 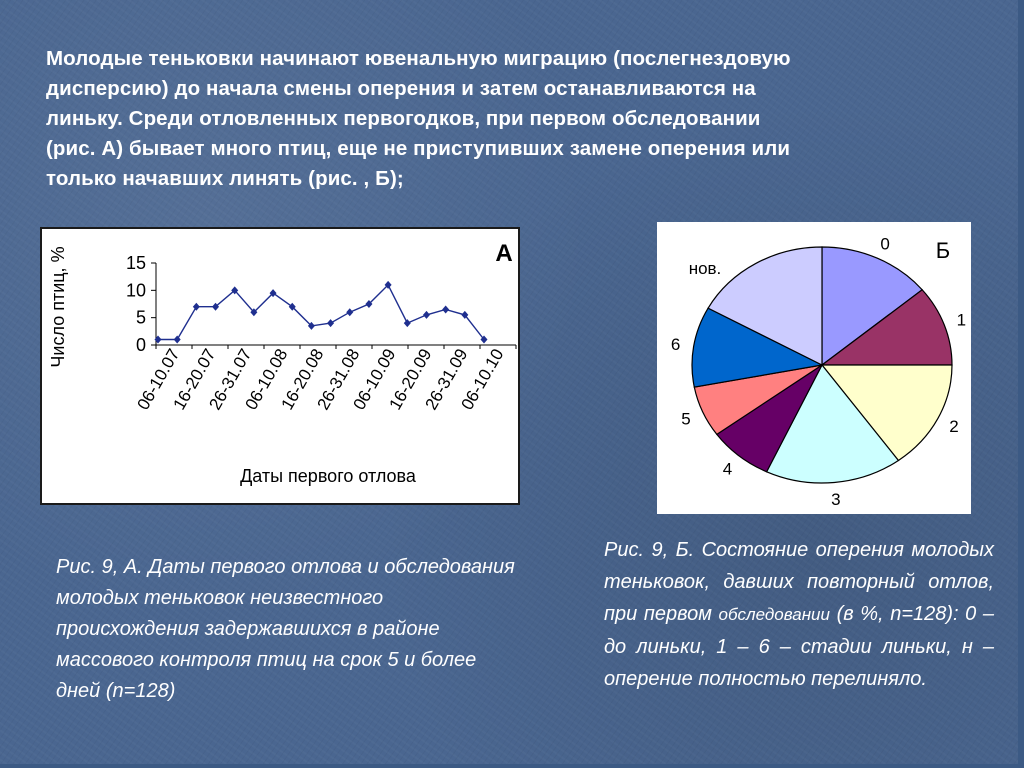 I want to click on caption-b-part2: обследовании, so click(x=774, y=614).